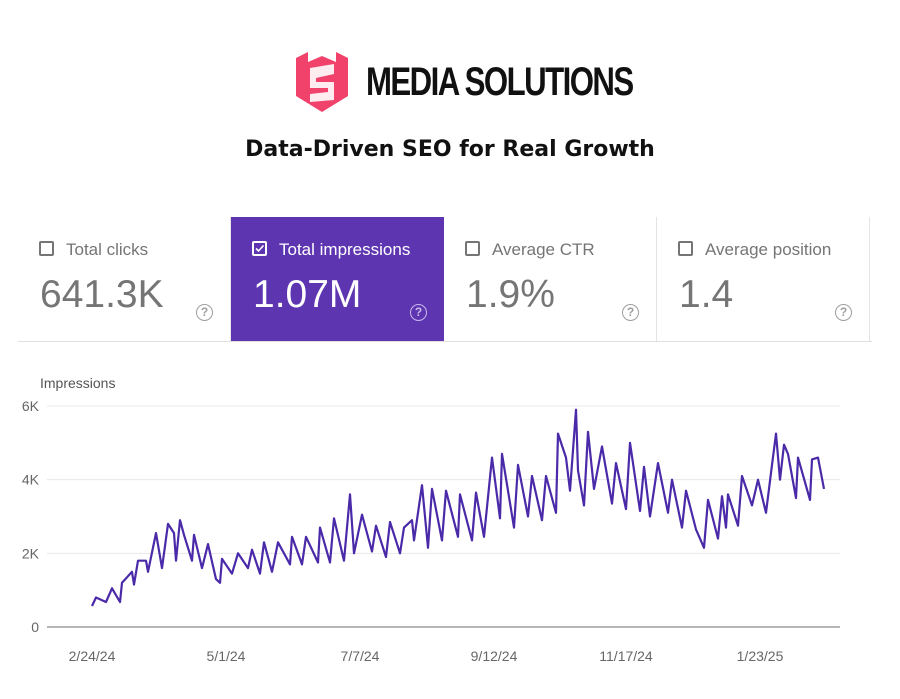 This screenshot has width=900, height=699. I want to click on metric-card-average-position: Average position 1.4 ?, so click(763, 279).